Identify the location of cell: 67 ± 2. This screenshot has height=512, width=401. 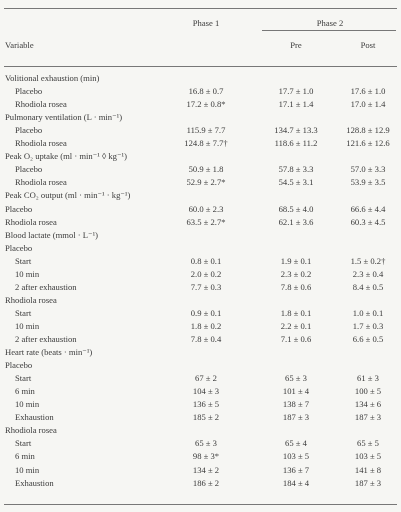
(206, 378).